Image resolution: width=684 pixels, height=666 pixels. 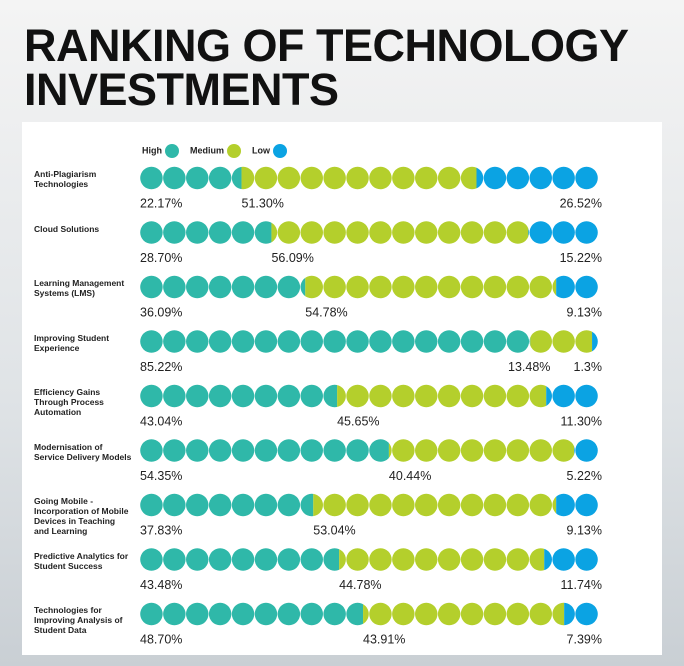 I want to click on category-label: Improving Student Experience, so click(x=72, y=342).